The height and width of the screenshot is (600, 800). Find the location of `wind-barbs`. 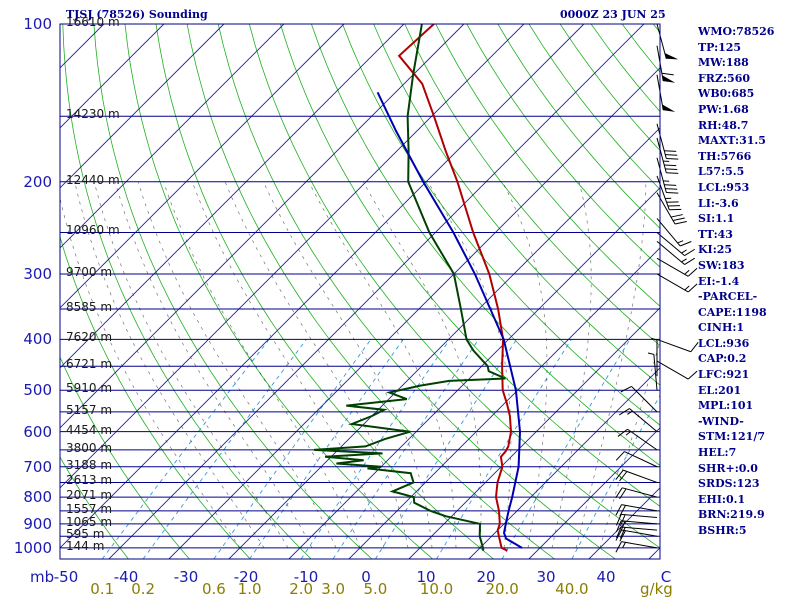

wind-barbs is located at coordinates (657, 288).